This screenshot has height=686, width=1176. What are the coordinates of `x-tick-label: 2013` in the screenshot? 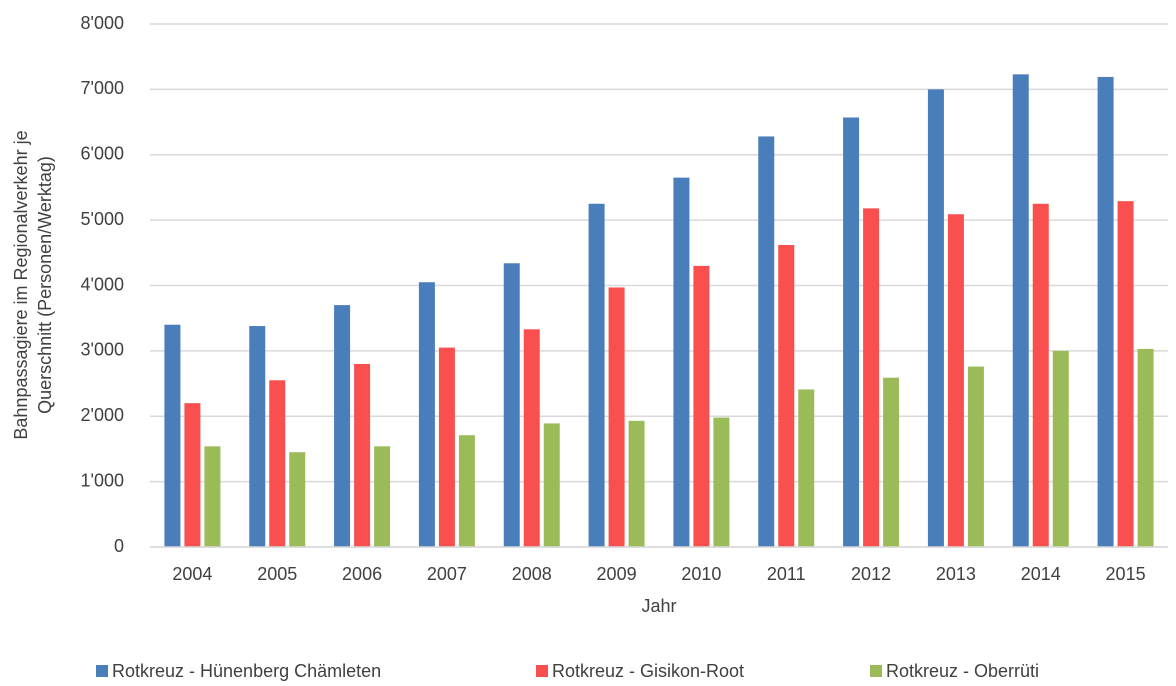 It's located at (956, 574).